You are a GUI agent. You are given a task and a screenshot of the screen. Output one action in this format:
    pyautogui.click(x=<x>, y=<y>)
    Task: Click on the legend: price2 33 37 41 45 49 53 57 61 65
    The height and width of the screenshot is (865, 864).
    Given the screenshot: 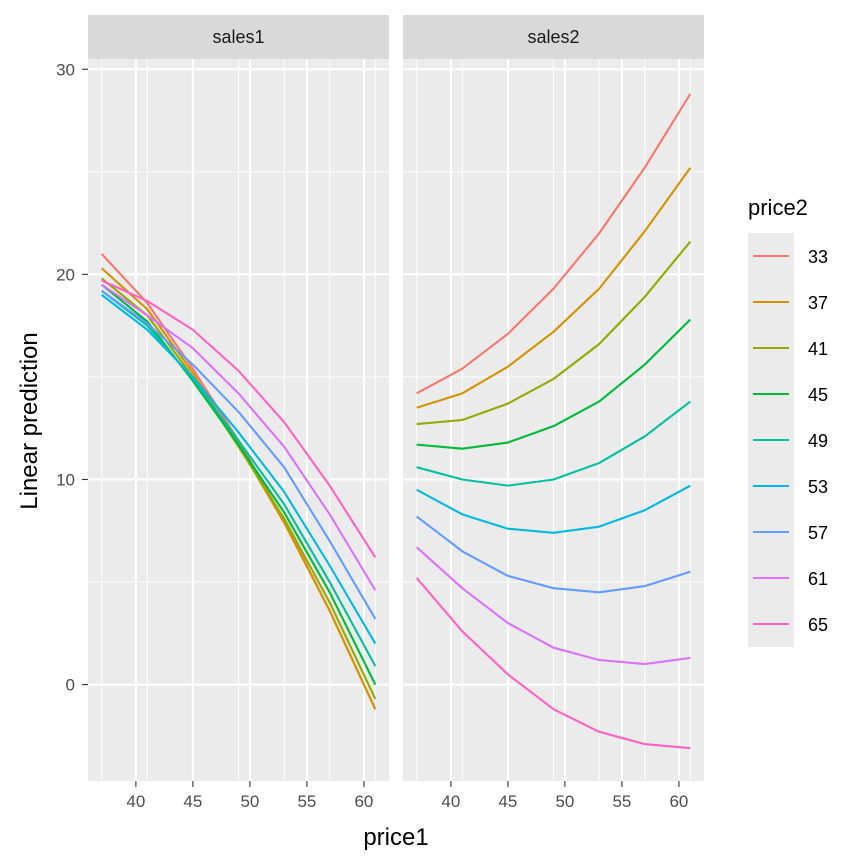 What is the action you would take?
    pyautogui.click(x=788, y=421)
    